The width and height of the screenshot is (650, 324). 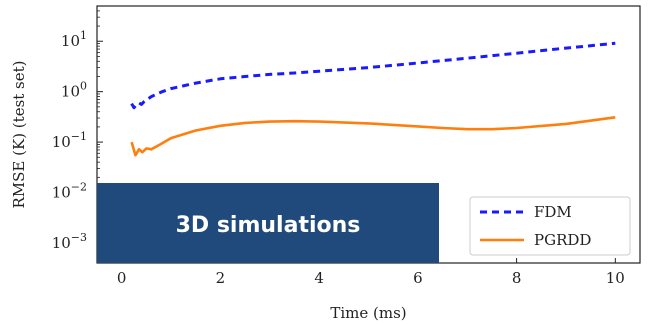 What do you see at coordinates (69, 191) in the screenshot?
I see `y-tick-label: 10⁻²` at bounding box center [69, 191].